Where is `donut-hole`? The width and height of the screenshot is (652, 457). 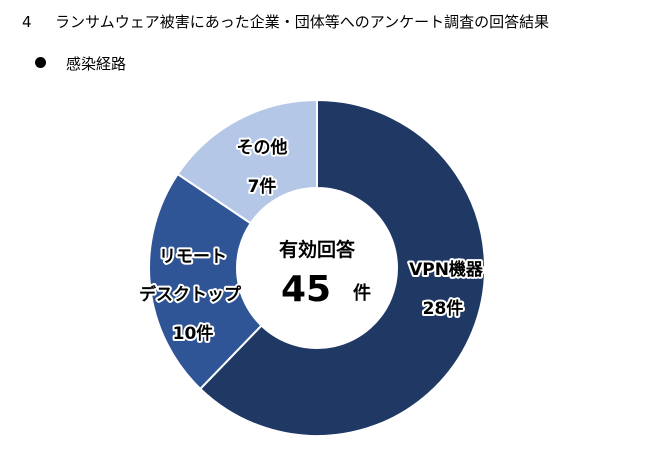 donut-hole is located at coordinates (317, 268).